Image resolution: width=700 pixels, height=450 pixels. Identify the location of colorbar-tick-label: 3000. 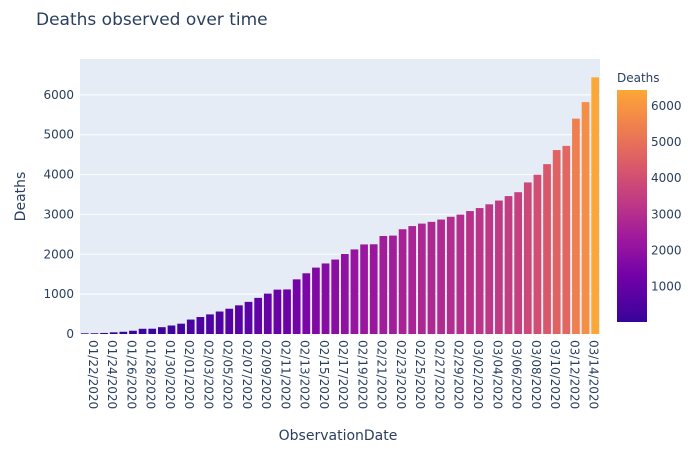
(666, 214).